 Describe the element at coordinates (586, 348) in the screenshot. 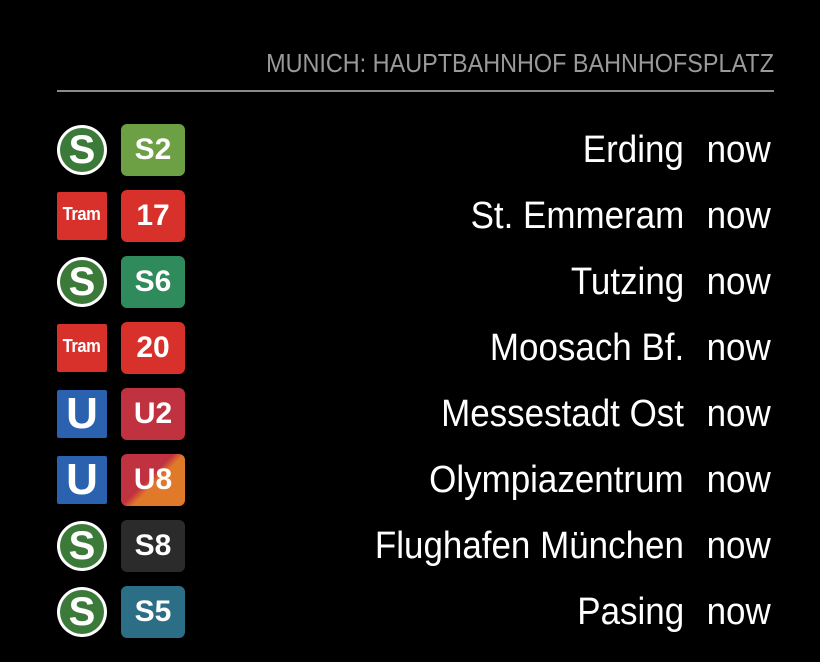

I see `destination: Moosach Bf.` at that location.